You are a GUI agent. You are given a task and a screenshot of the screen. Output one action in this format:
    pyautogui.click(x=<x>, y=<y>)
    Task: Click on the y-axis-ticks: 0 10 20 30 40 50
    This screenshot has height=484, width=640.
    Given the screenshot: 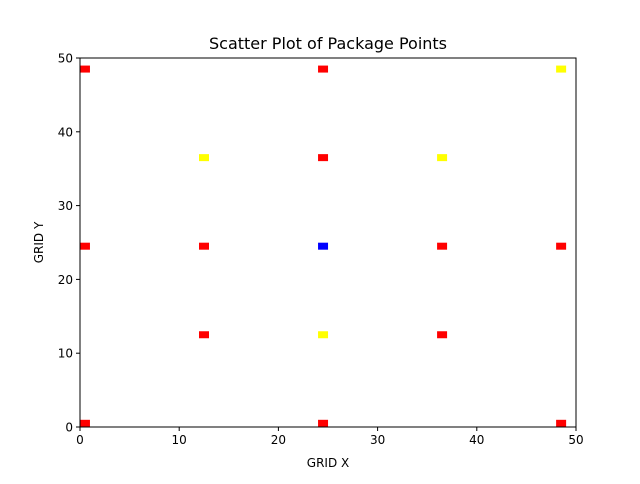 What is the action you would take?
    pyautogui.click(x=69, y=243)
    